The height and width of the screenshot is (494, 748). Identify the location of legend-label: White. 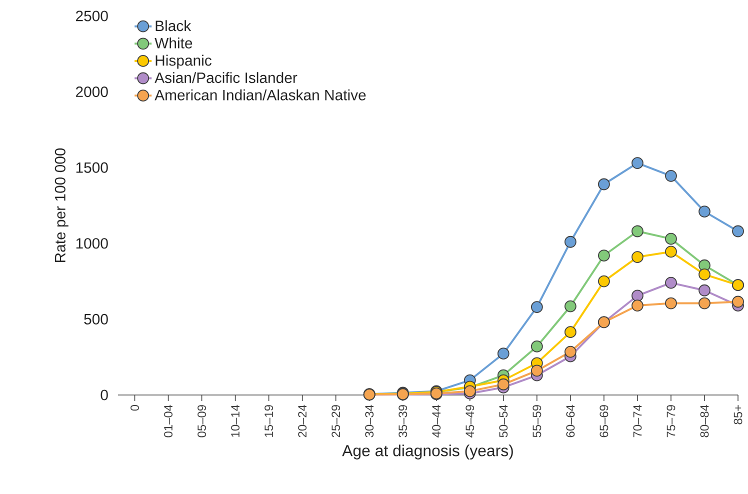
(173, 42).